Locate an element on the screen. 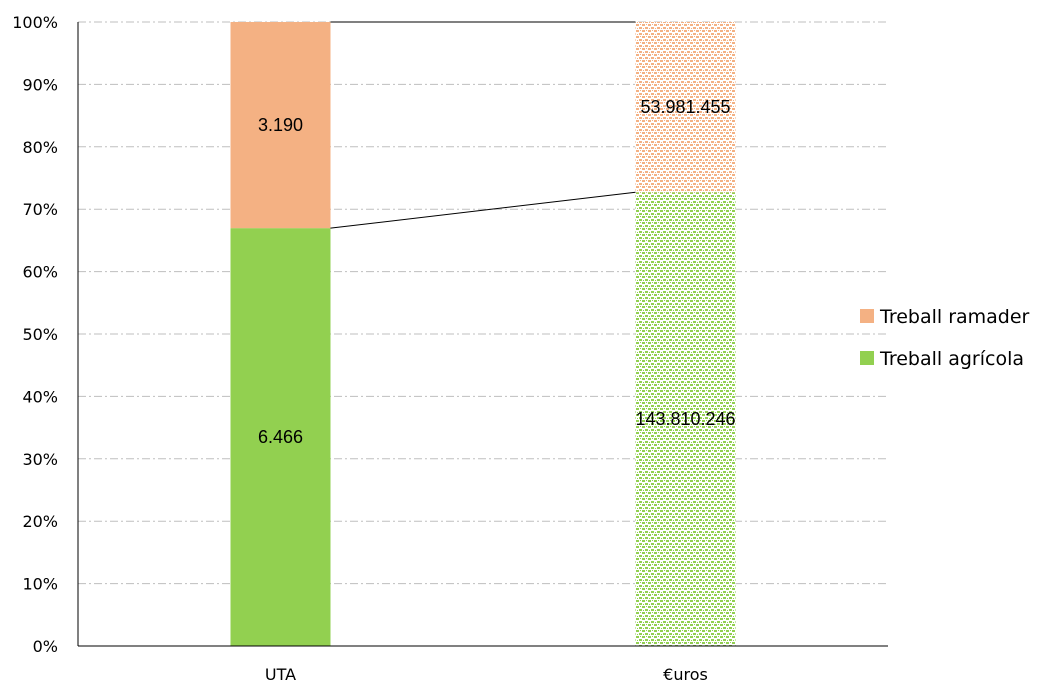 The width and height of the screenshot is (1056, 691). y-tick-label: 30% is located at coordinates (40, 459).